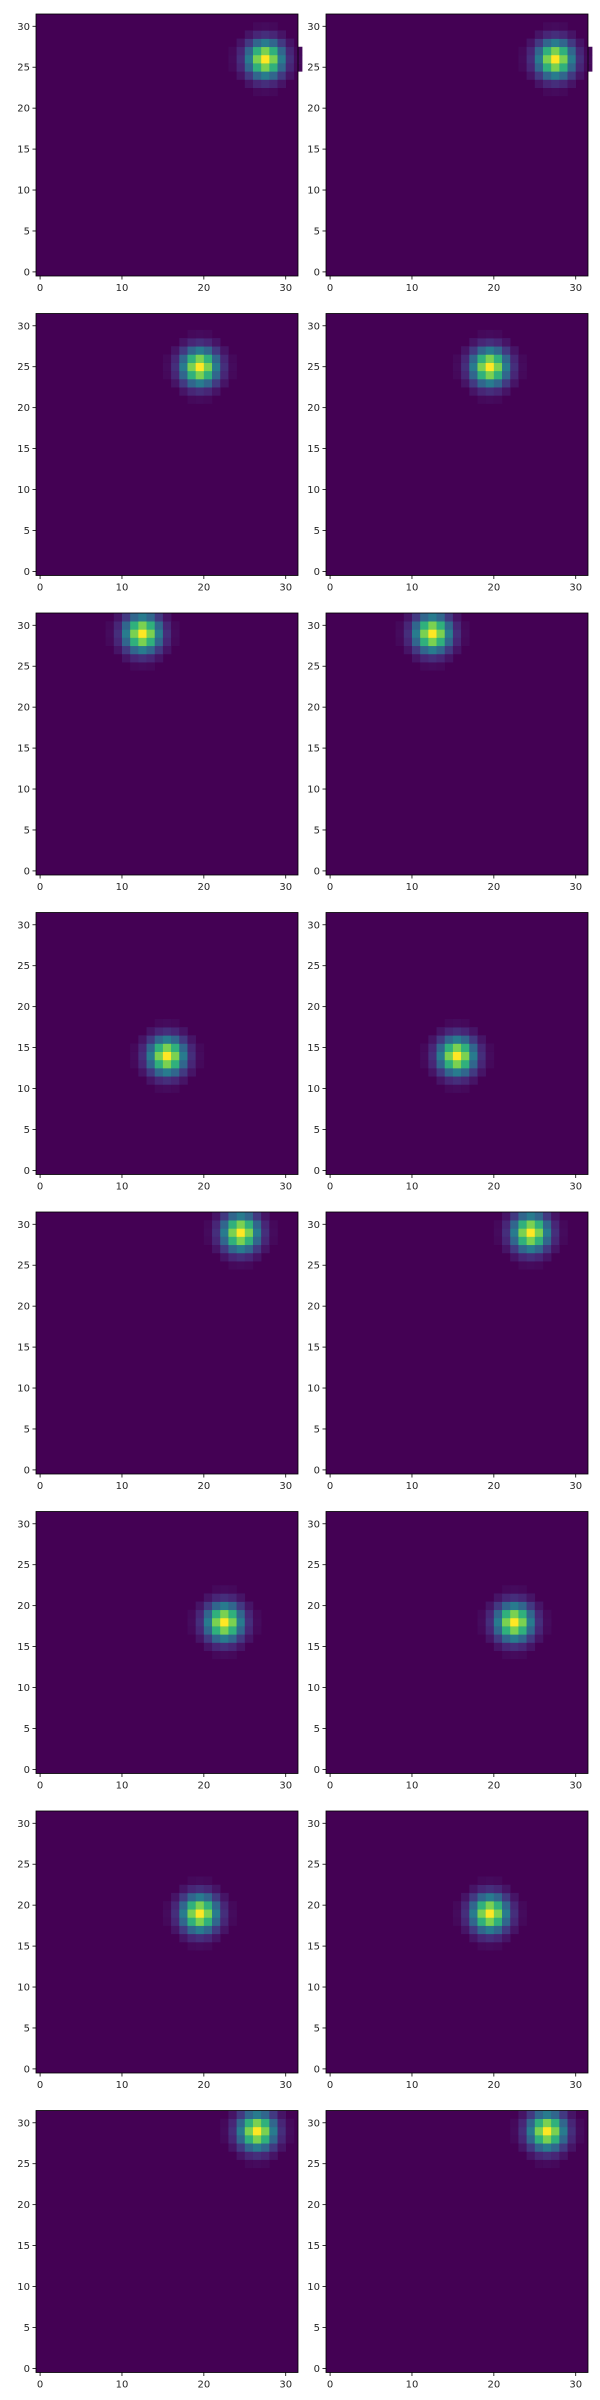 The height and width of the screenshot is (2400, 600). What do you see at coordinates (27, 1470) in the screenshot?
I see `y-tick-label: 0` at bounding box center [27, 1470].